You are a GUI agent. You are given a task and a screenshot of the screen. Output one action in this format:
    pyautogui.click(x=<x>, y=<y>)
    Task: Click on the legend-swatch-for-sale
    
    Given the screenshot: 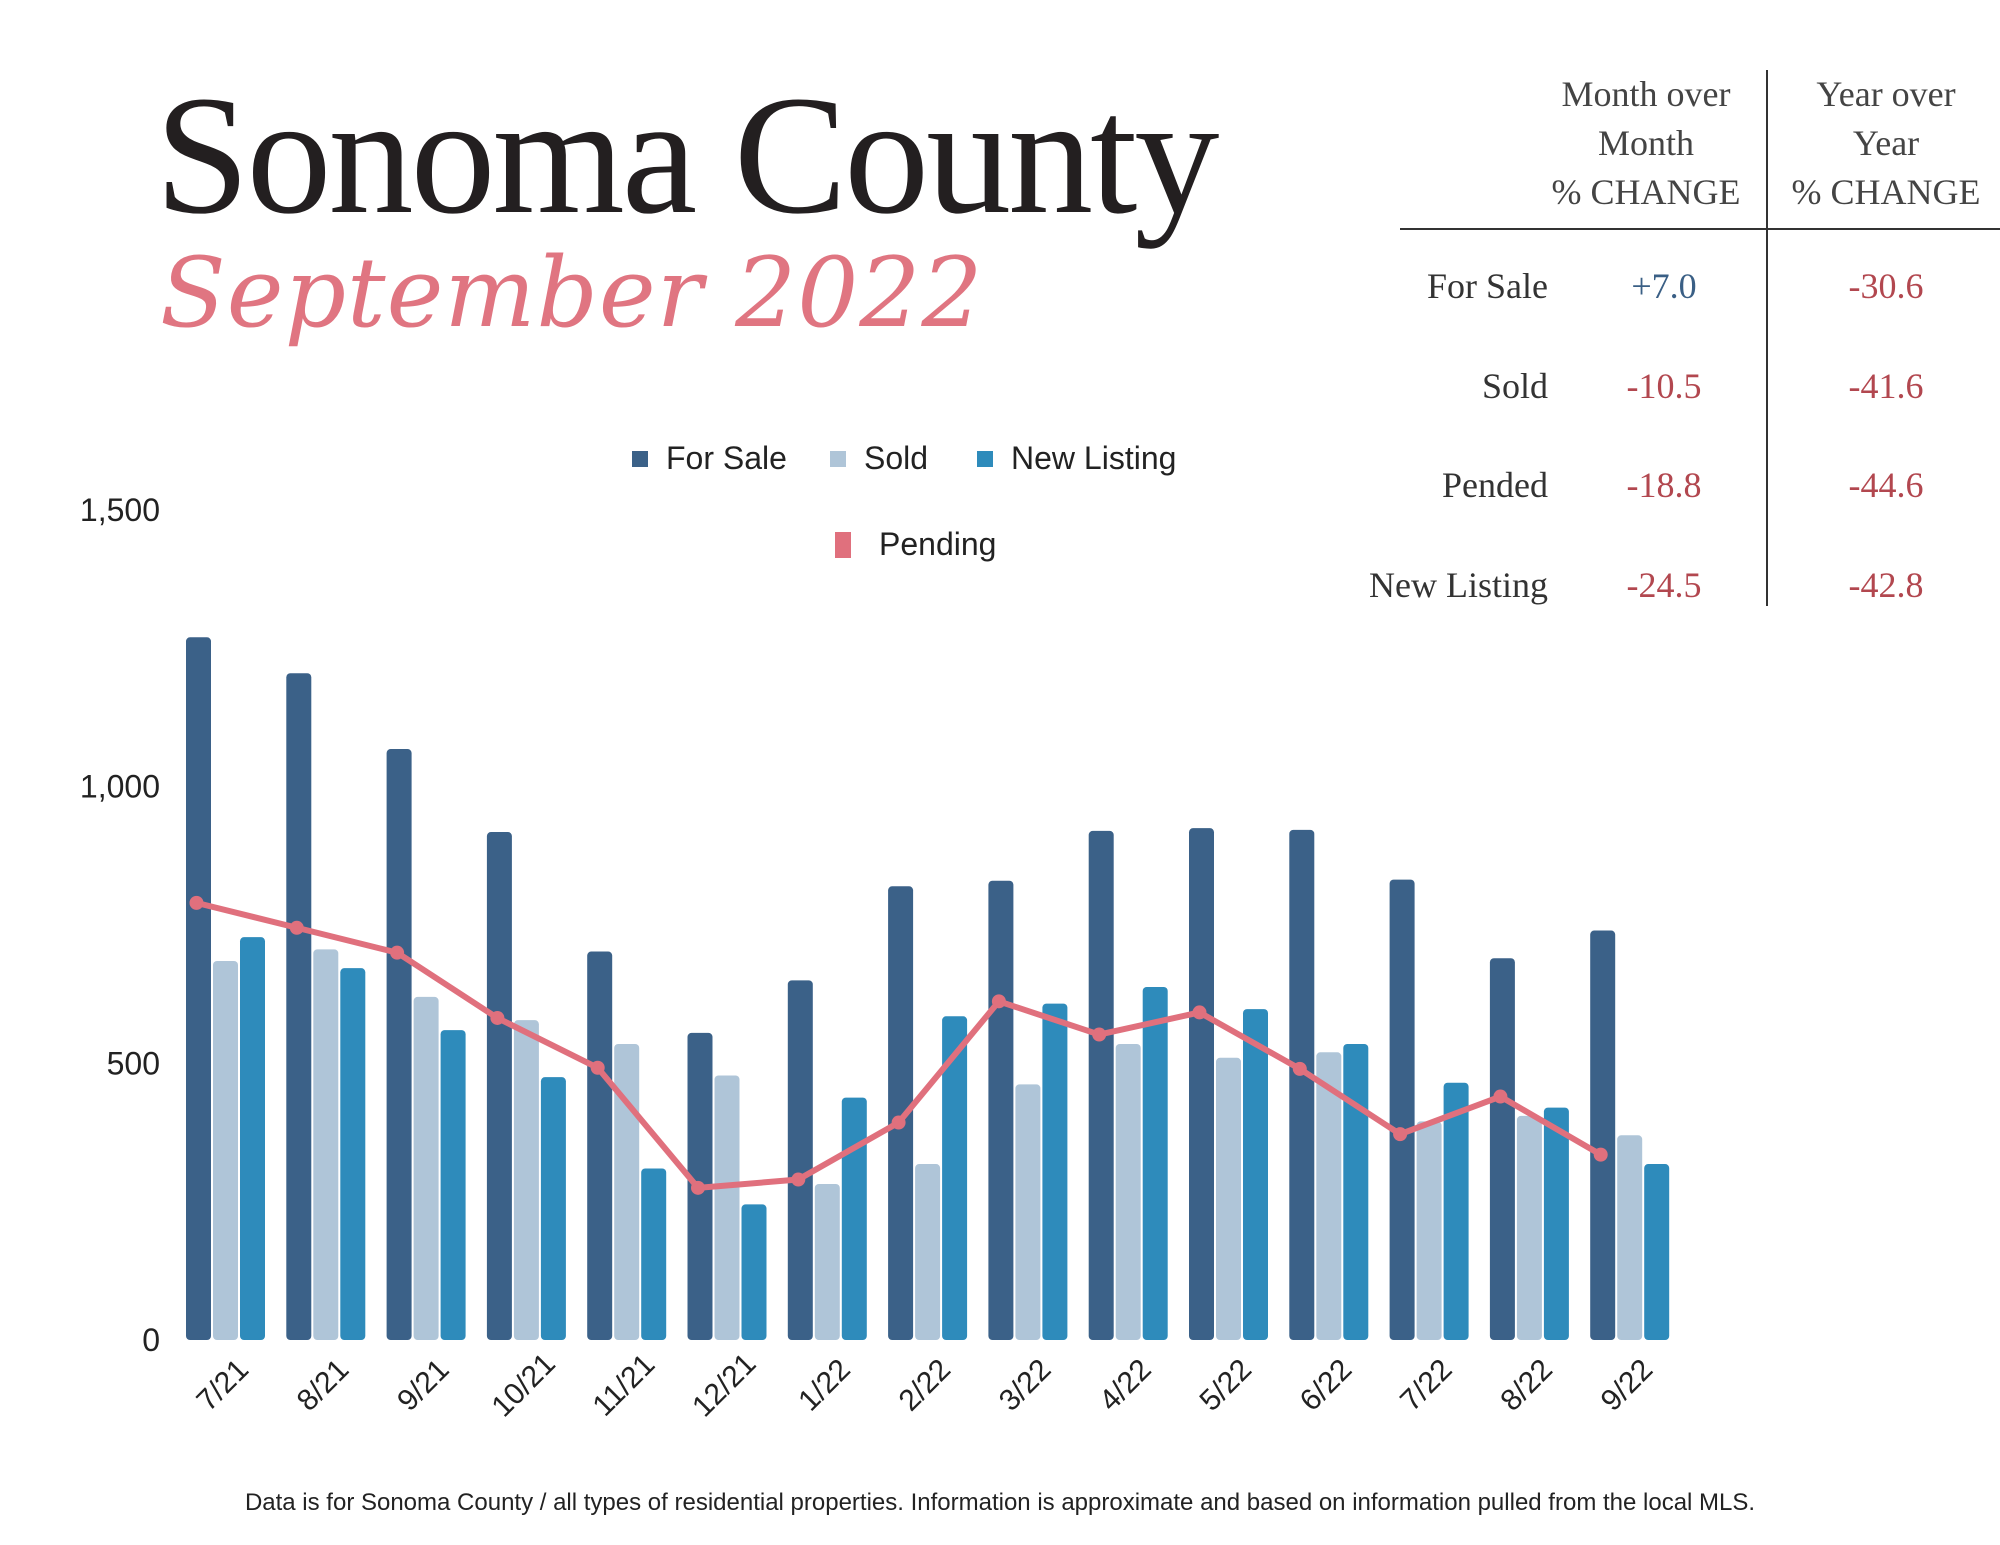 What is the action you would take?
    pyautogui.click(x=640, y=458)
    